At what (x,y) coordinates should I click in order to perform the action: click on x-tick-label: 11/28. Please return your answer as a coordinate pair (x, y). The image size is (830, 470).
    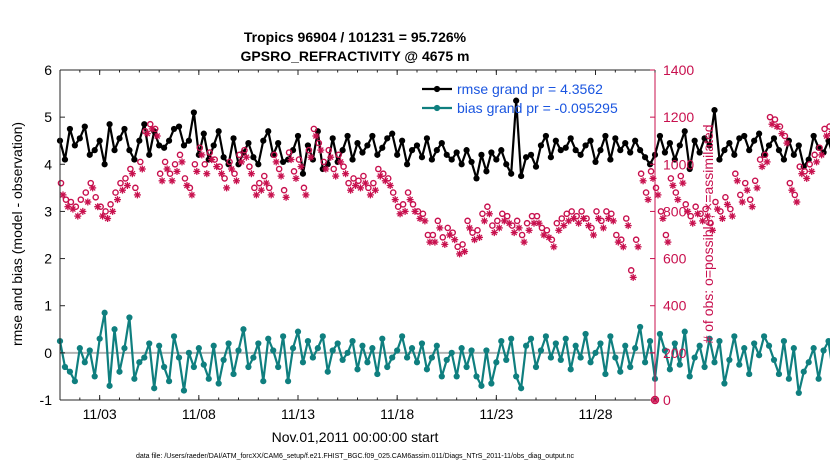
    Looking at the image, I should click on (596, 414).